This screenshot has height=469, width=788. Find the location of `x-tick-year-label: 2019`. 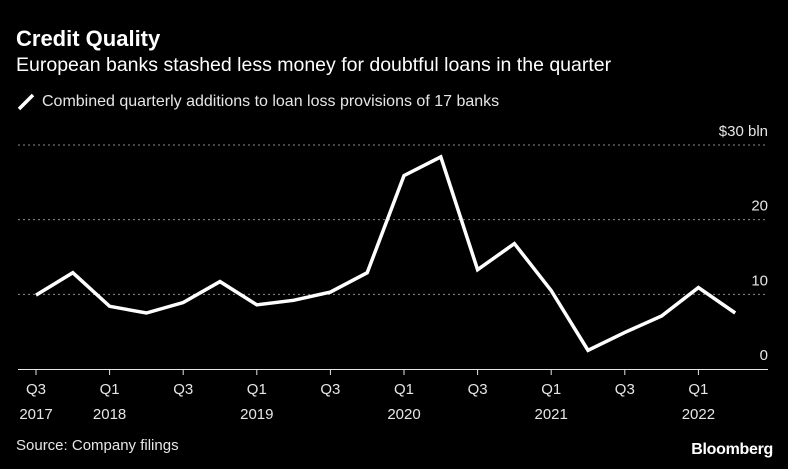

x-tick-year-label: 2019 is located at coordinates (256, 414).